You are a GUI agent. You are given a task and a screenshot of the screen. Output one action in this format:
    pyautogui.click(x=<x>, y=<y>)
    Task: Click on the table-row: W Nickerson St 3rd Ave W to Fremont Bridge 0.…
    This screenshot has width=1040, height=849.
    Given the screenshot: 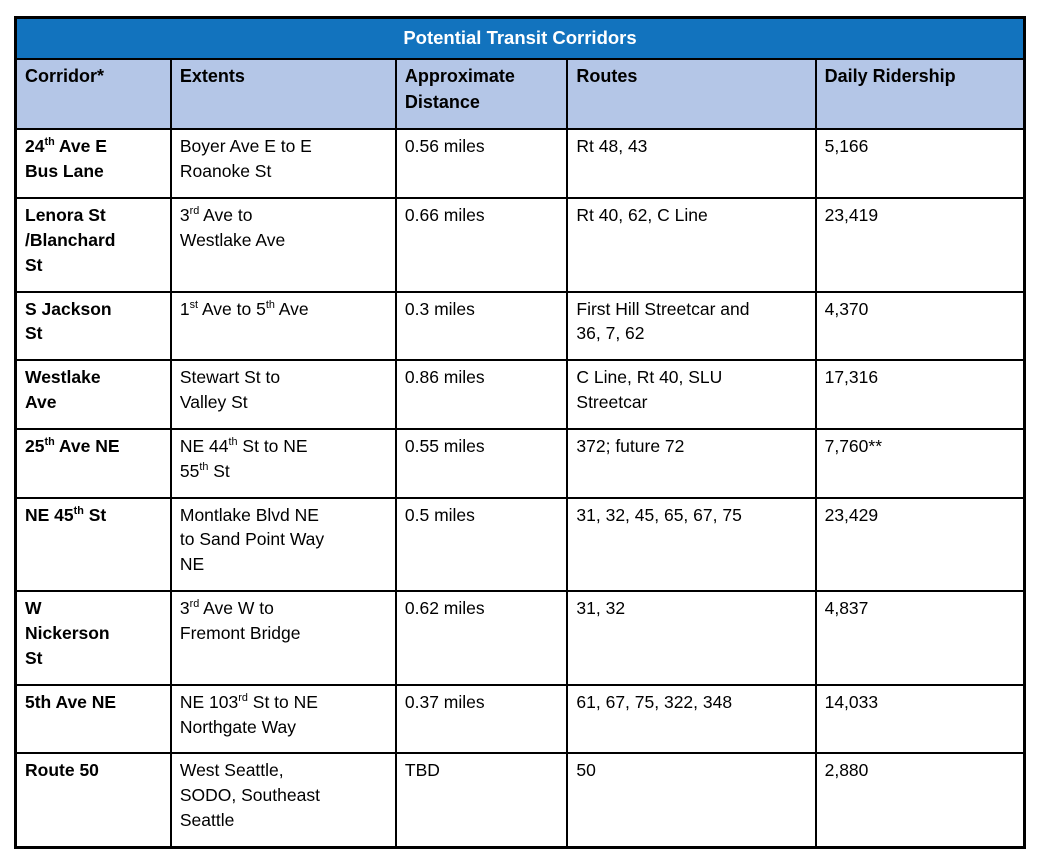 What is the action you would take?
    pyautogui.click(x=520, y=638)
    